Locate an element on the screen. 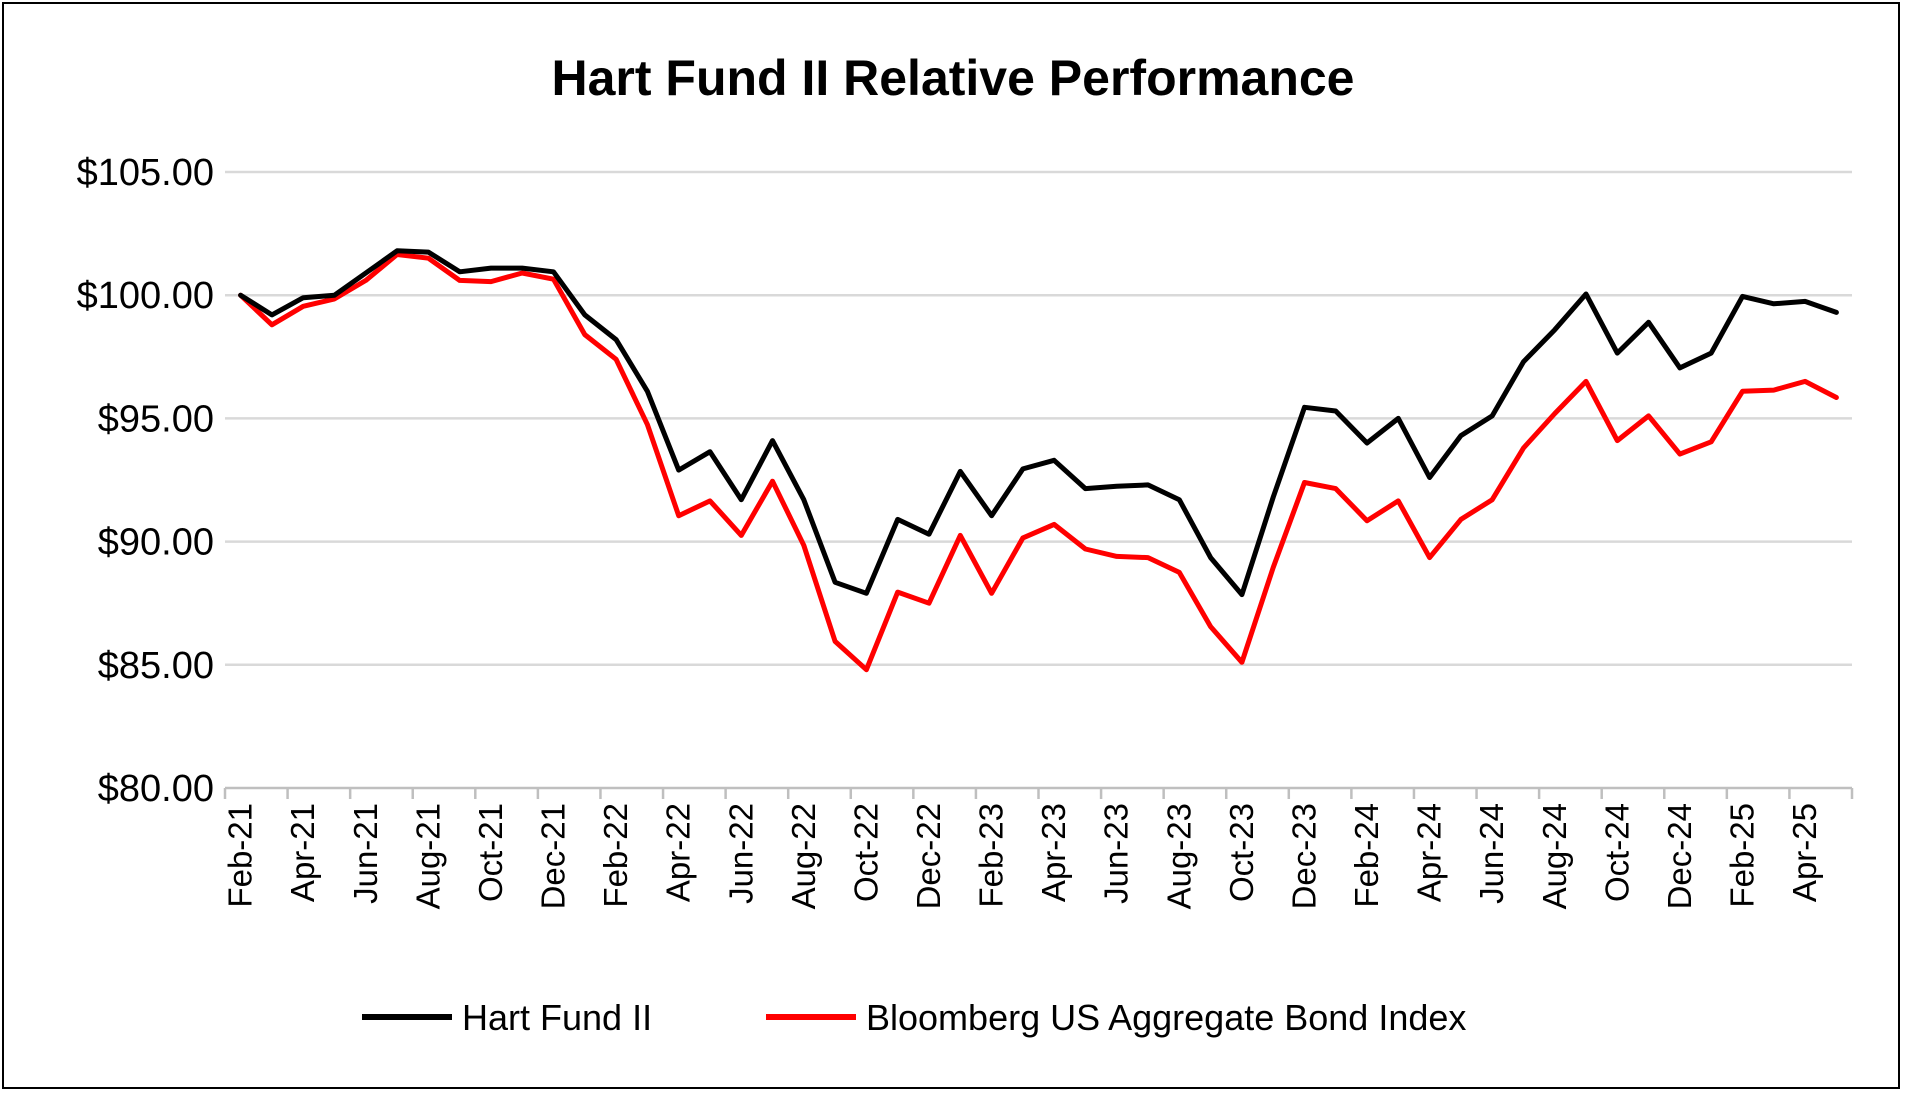  legend-label-1: Bloomberg US Aggregate Bond Index is located at coordinates (1166, 1017).